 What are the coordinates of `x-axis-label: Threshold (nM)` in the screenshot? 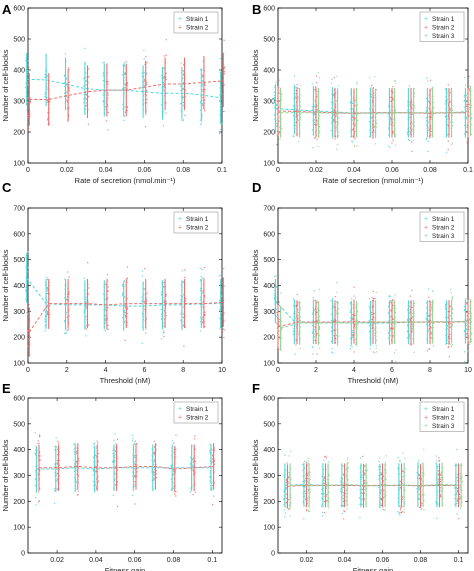 It's located at (125, 380).